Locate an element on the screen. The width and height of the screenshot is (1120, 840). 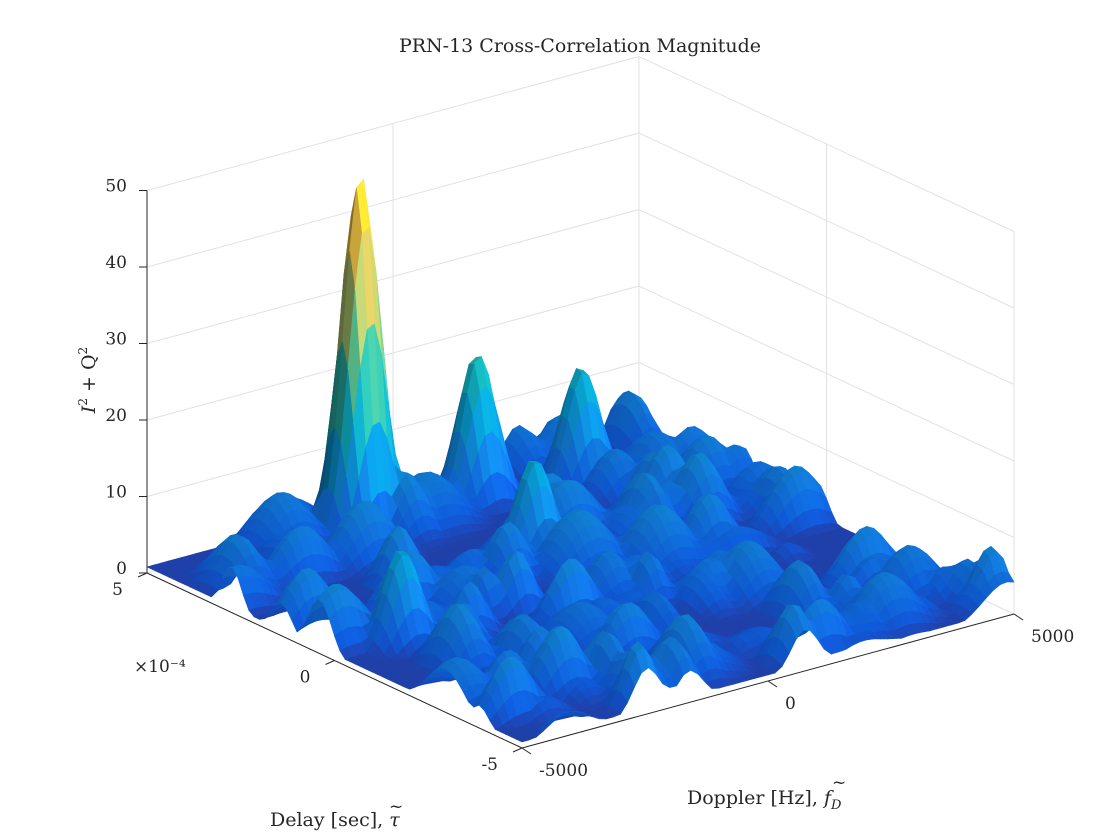
x-tick-label: -5000 is located at coordinates (563, 771).